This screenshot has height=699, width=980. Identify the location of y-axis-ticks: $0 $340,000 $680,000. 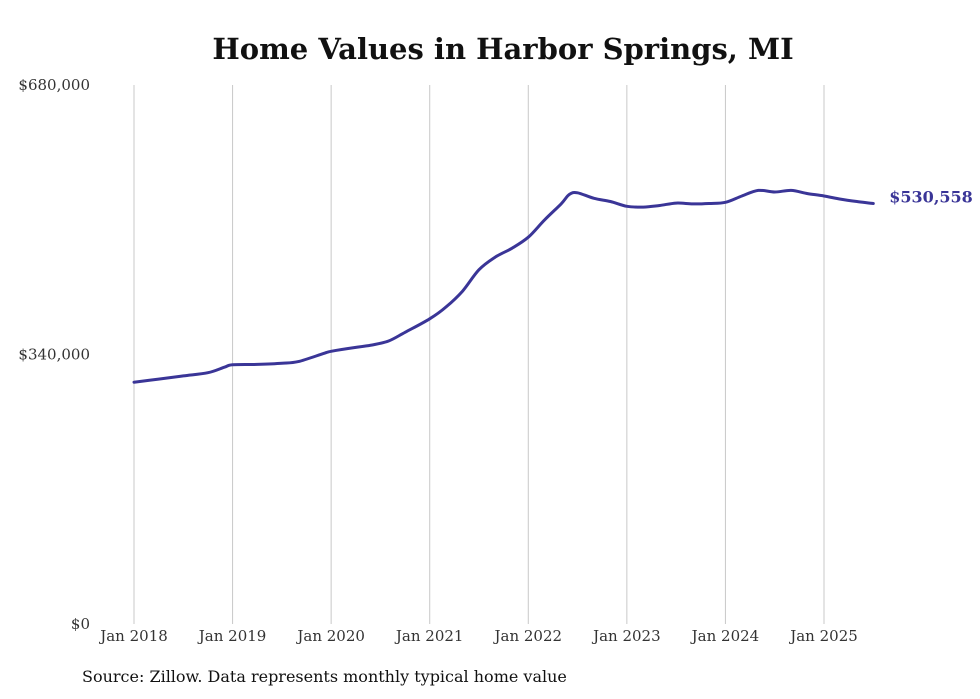
(54, 354).